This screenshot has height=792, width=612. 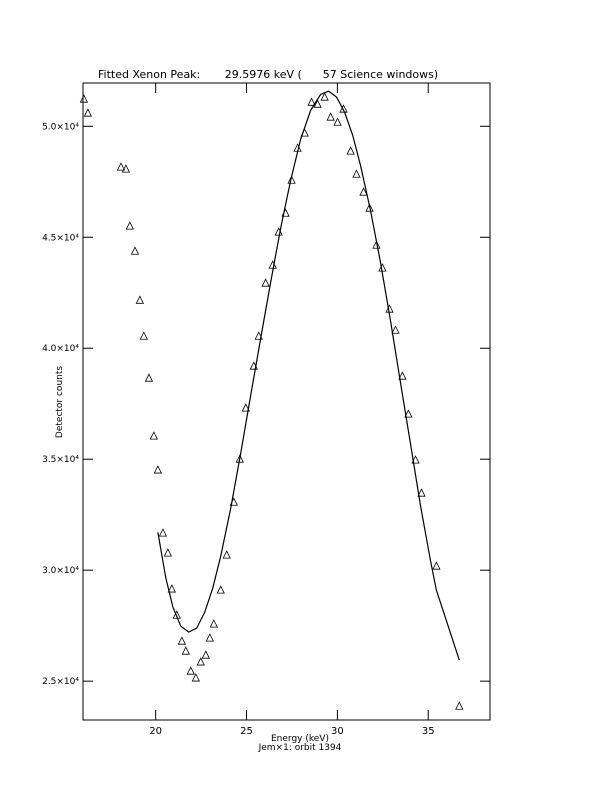 What do you see at coordinates (60, 460) in the screenshot?
I see `y-tick-label: 3.5×10⁴` at bounding box center [60, 460].